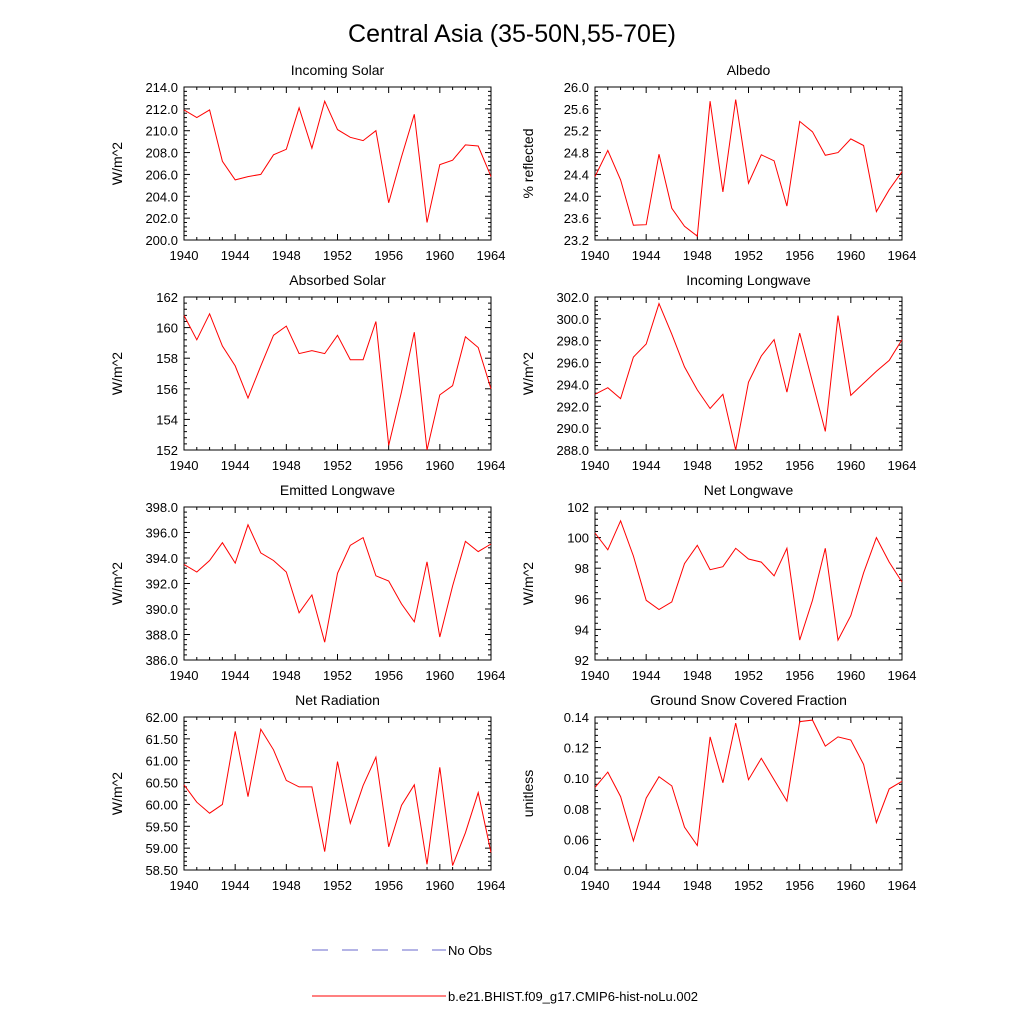  Describe the element at coordinates (576, 109) in the screenshot. I see `y-tick-label: 25.6` at that location.